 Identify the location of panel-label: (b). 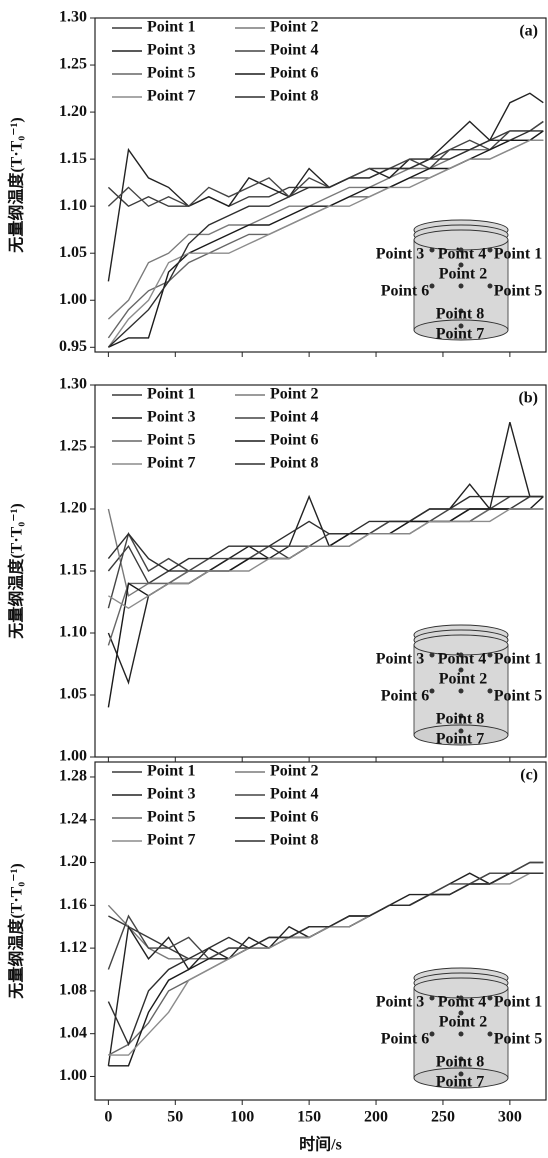
(528, 398).